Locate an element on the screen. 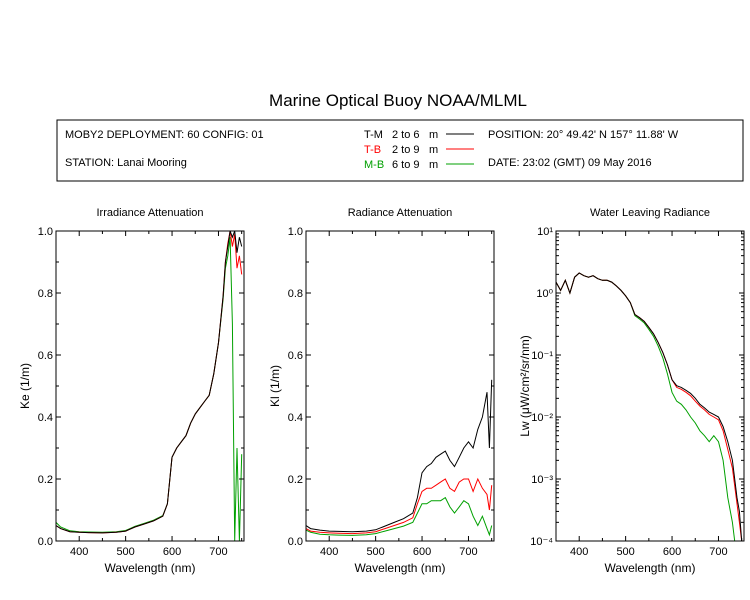 Image resolution: width=750 pixels, height=600 pixels. chart-title: Radiance Attenuation is located at coordinates (400, 213).